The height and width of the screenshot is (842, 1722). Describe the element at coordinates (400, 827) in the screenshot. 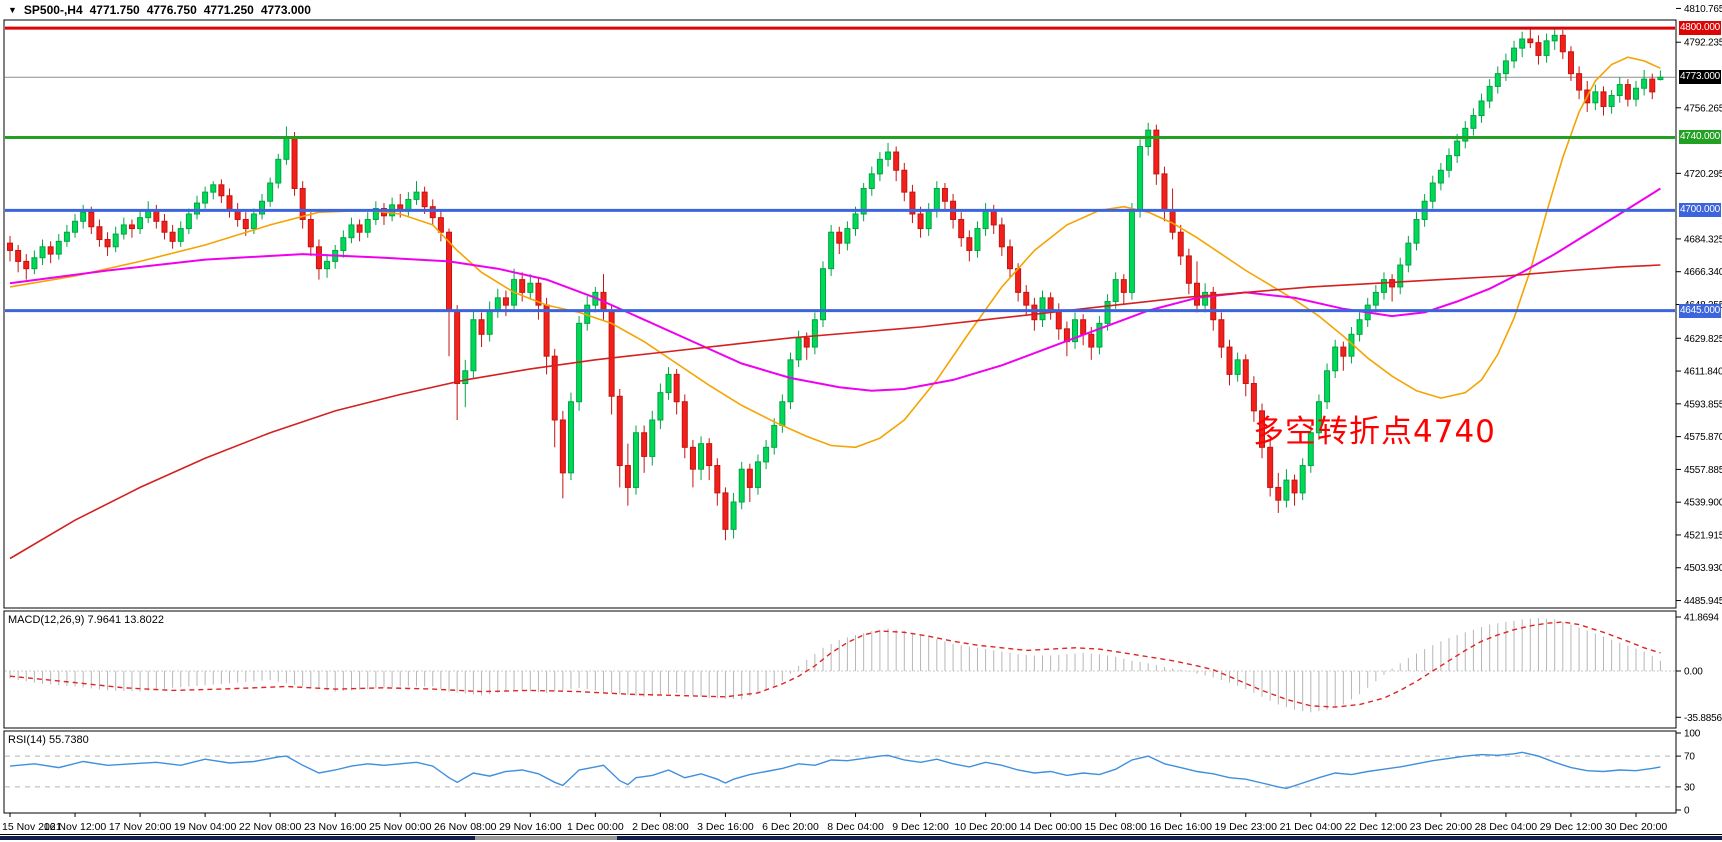

I see `time-tick-label: 25 Nov 00:00` at that location.